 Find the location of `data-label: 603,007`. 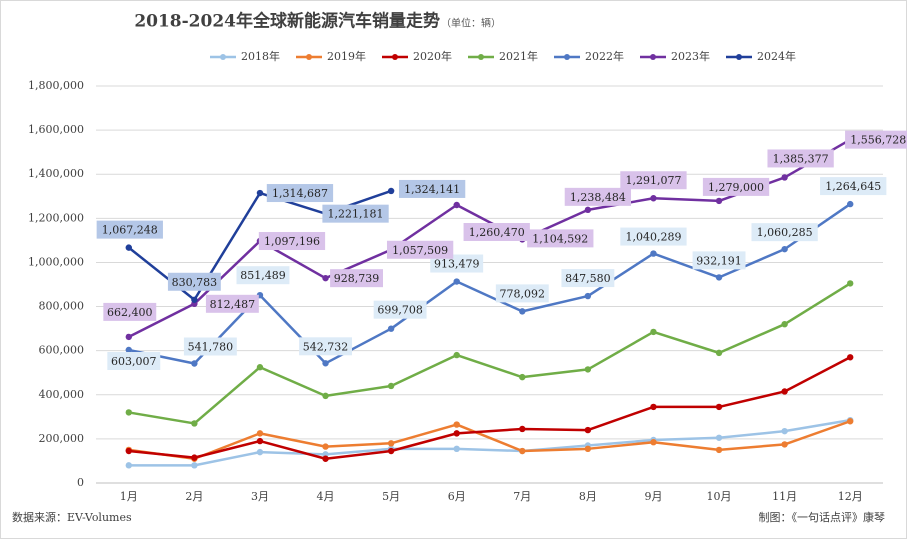

data-label: 603,007 is located at coordinates (134, 361).